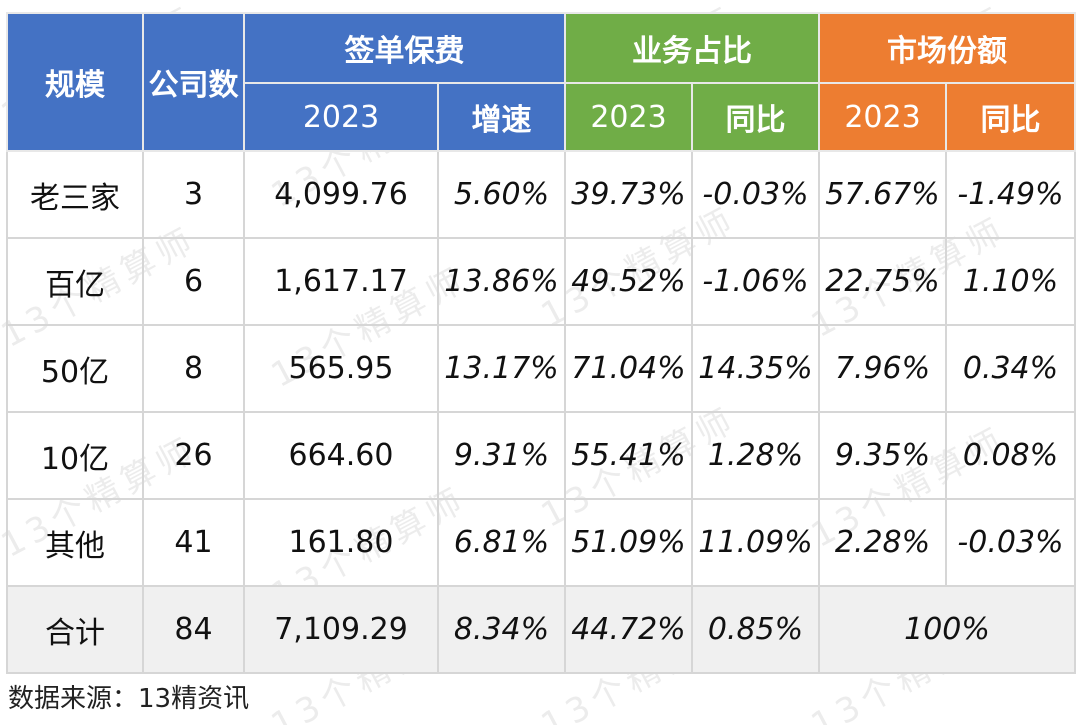 The width and height of the screenshot is (1080, 725). I want to click on header-premium-2023: 2023, so click(341, 117).